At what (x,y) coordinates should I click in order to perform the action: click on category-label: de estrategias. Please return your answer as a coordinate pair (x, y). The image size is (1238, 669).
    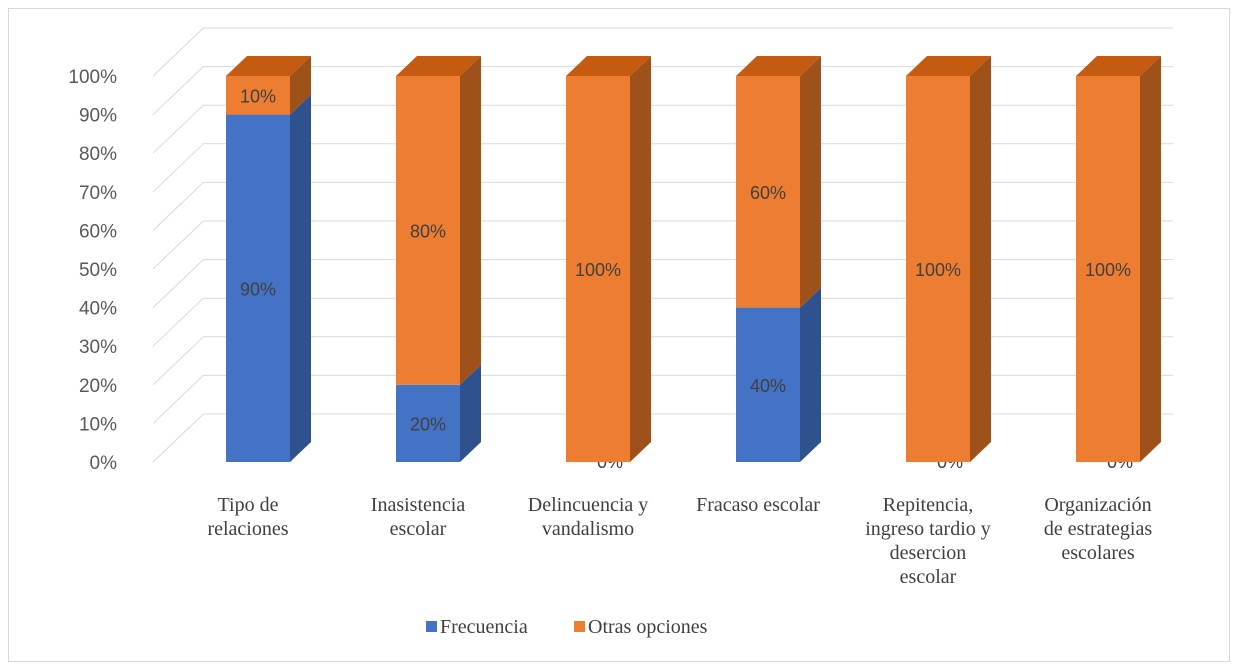
    Looking at the image, I should click on (1098, 529).